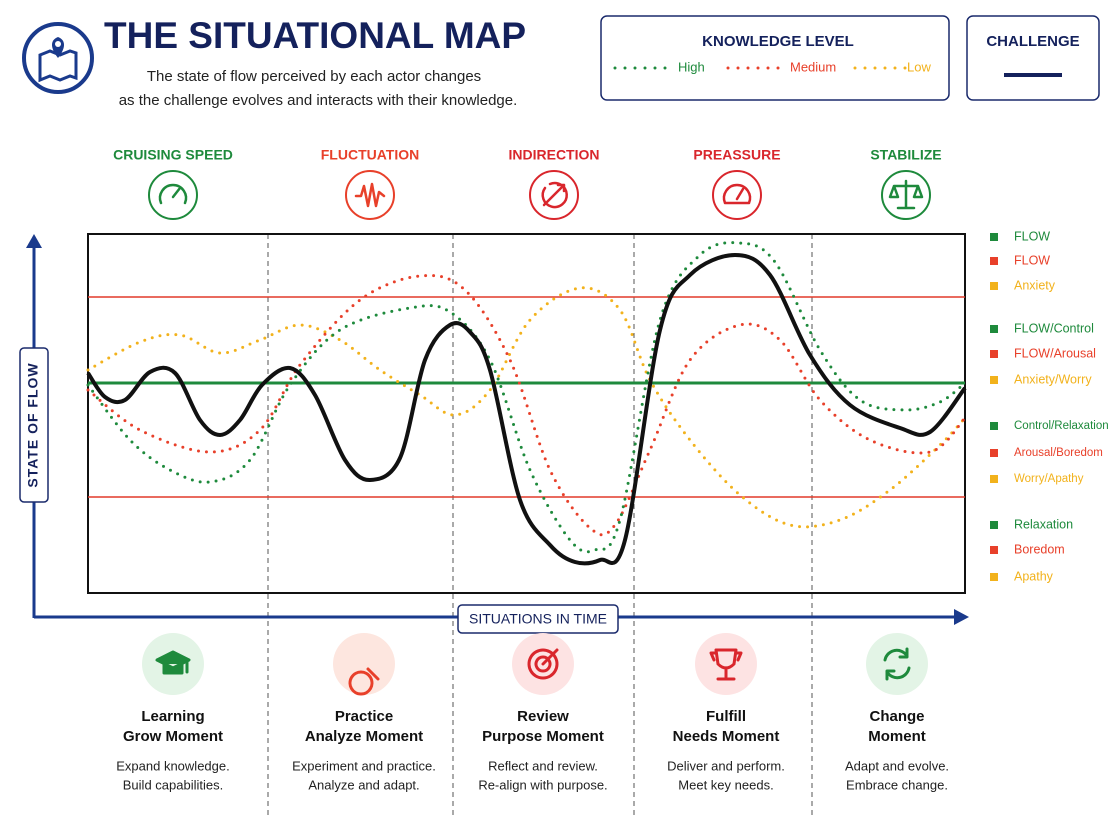 This screenshot has width=1111, height=823. I want to click on legend-label: Anxiety, so click(1035, 285).